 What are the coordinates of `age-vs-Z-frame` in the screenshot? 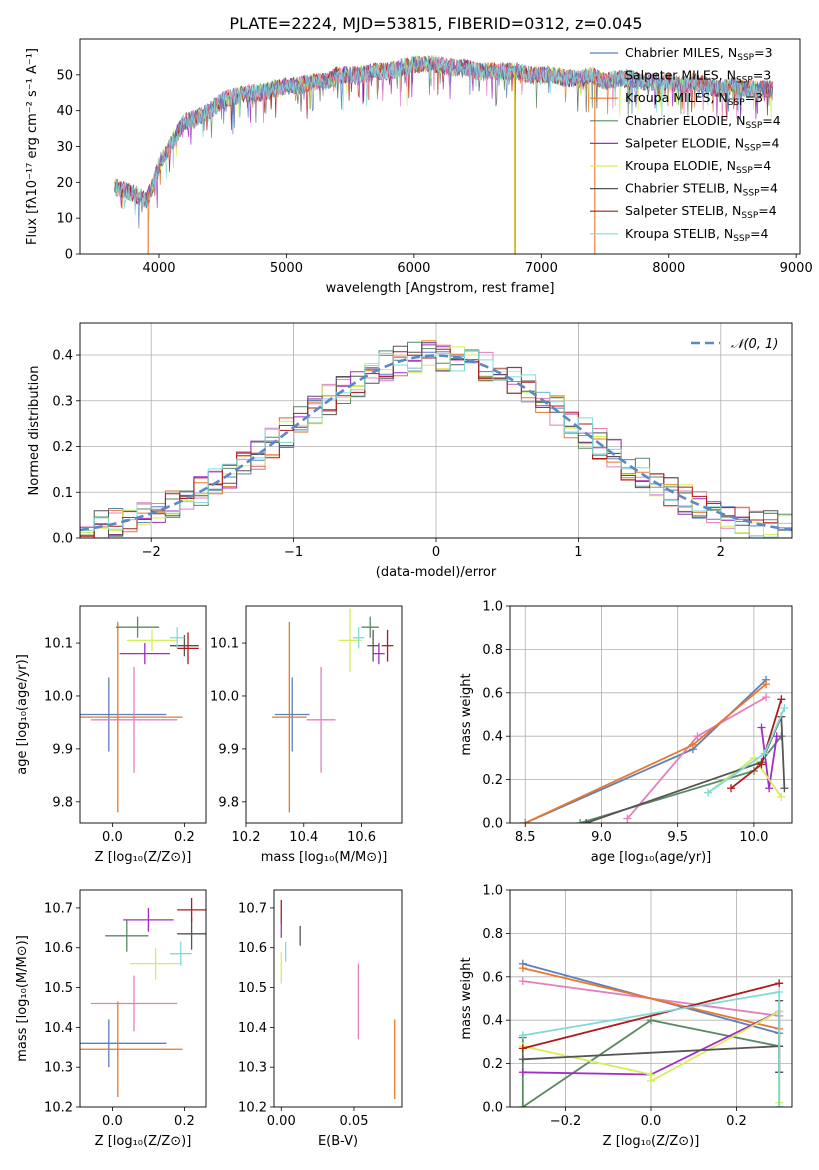 It's located at (143, 714).